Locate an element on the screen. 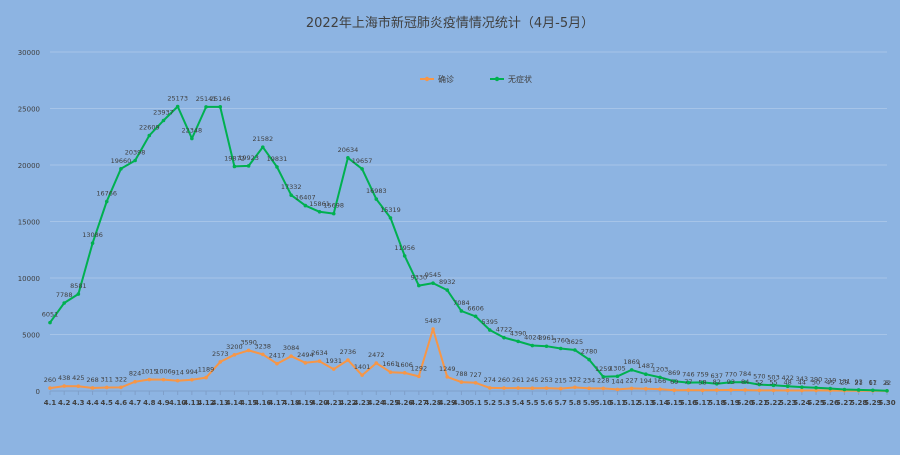 This screenshot has width=900, height=455. data-label: 93 is located at coordinates (731, 382).